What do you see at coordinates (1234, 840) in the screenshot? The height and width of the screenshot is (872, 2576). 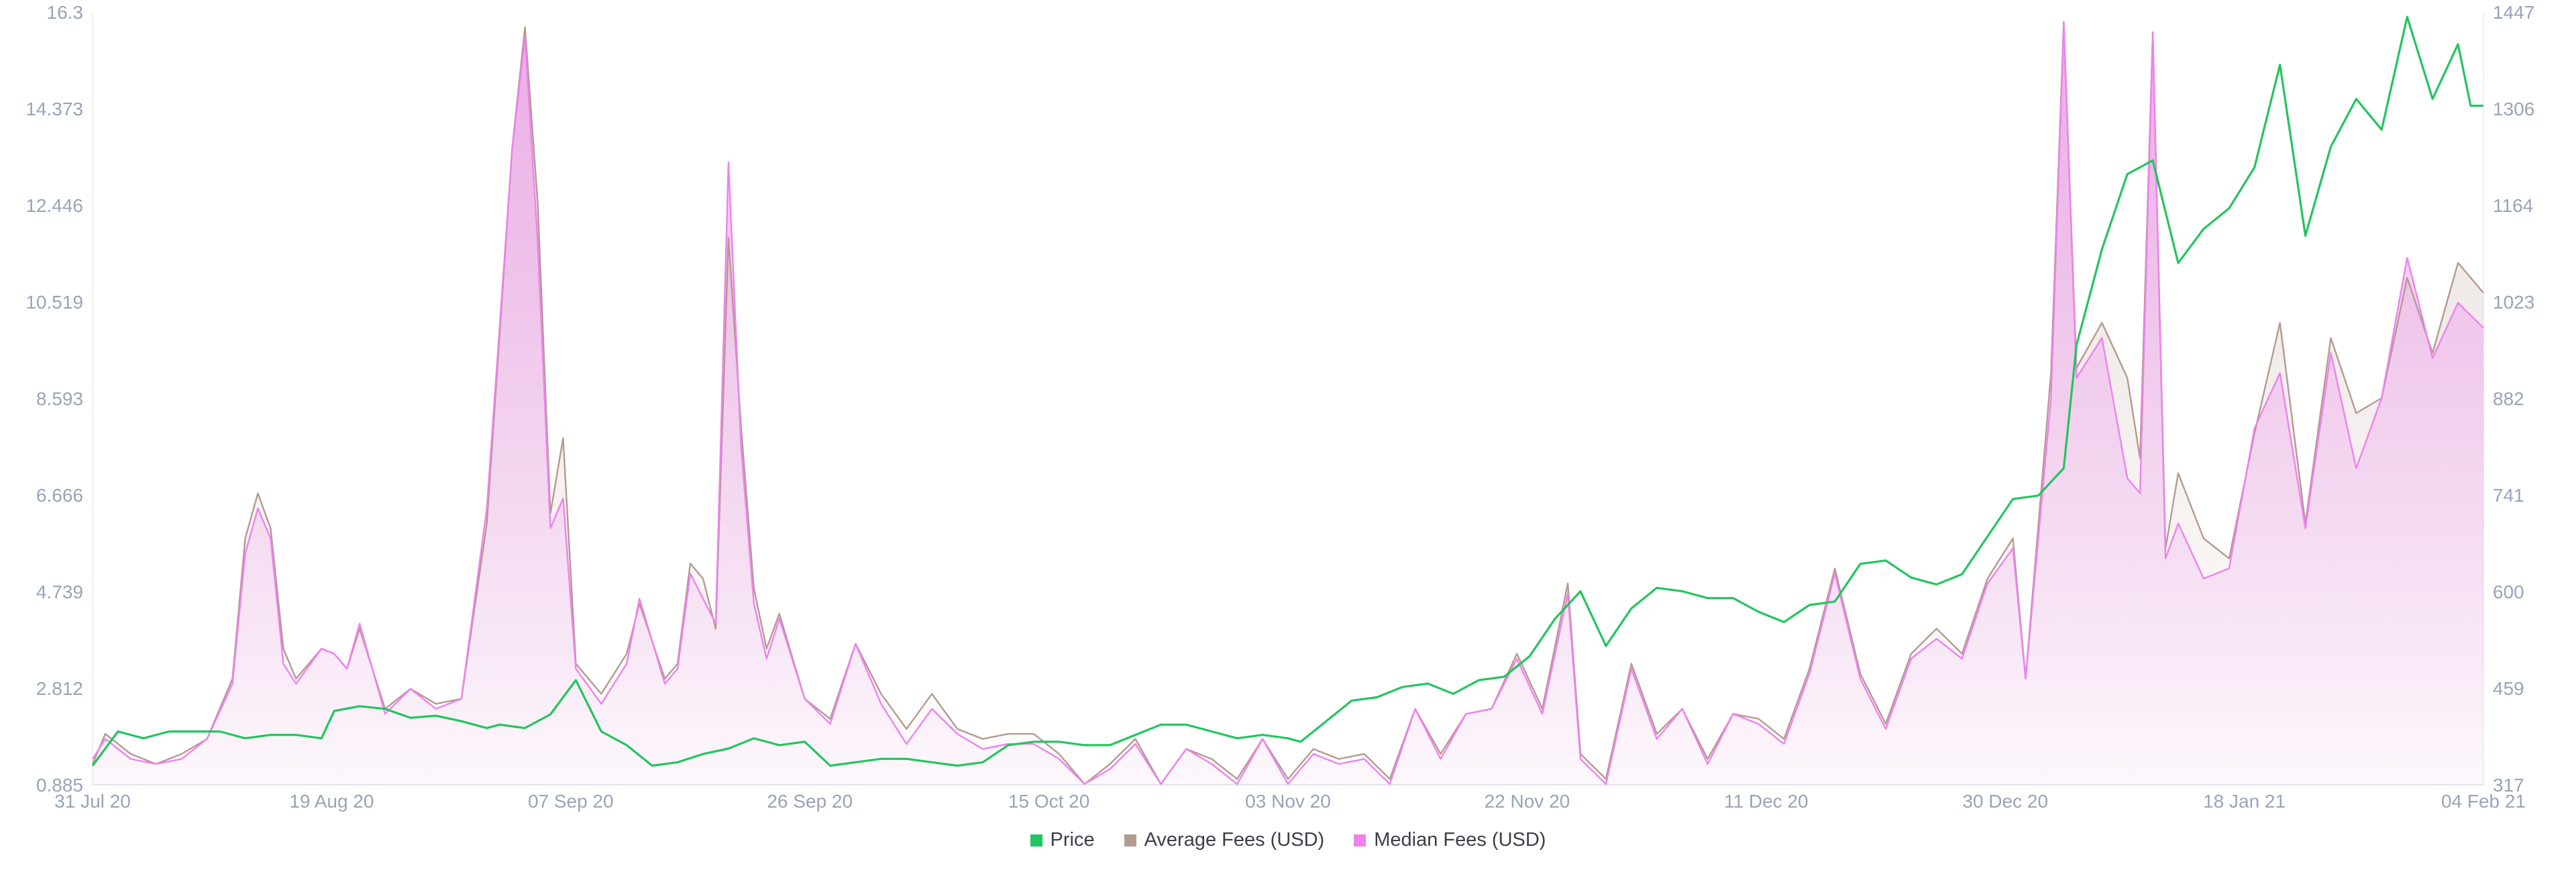 I see `legend-label: Average Fees (USD)` at bounding box center [1234, 840].